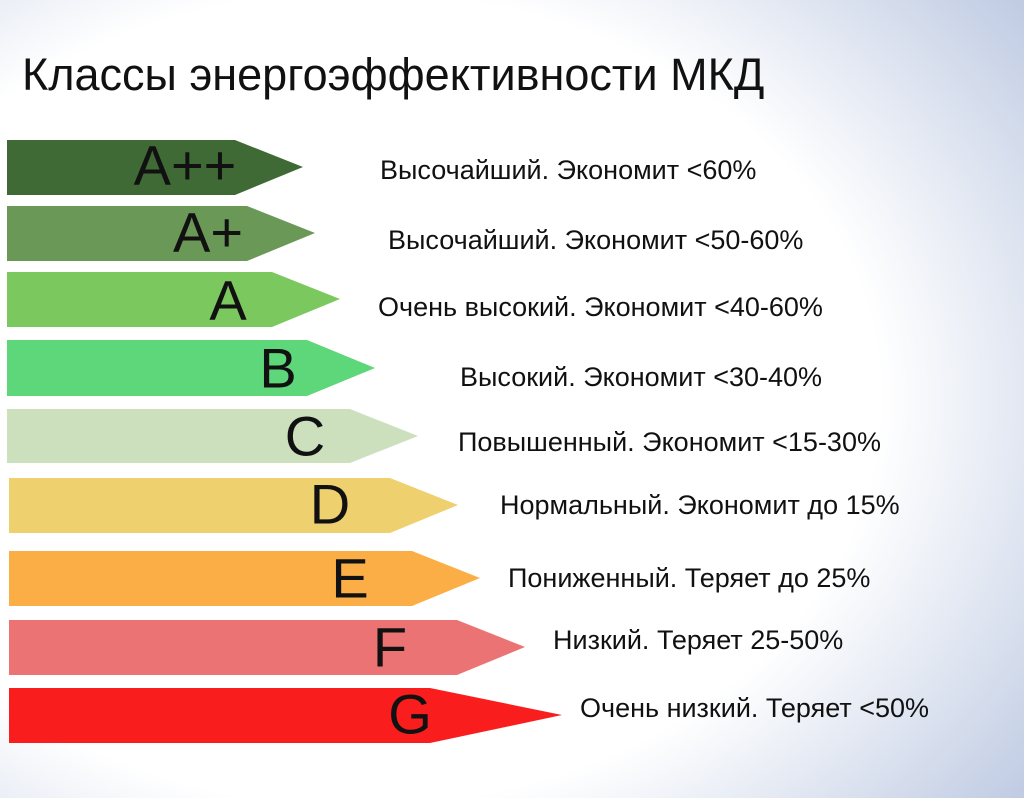  I want to click on class-label: A, so click(228, 300).